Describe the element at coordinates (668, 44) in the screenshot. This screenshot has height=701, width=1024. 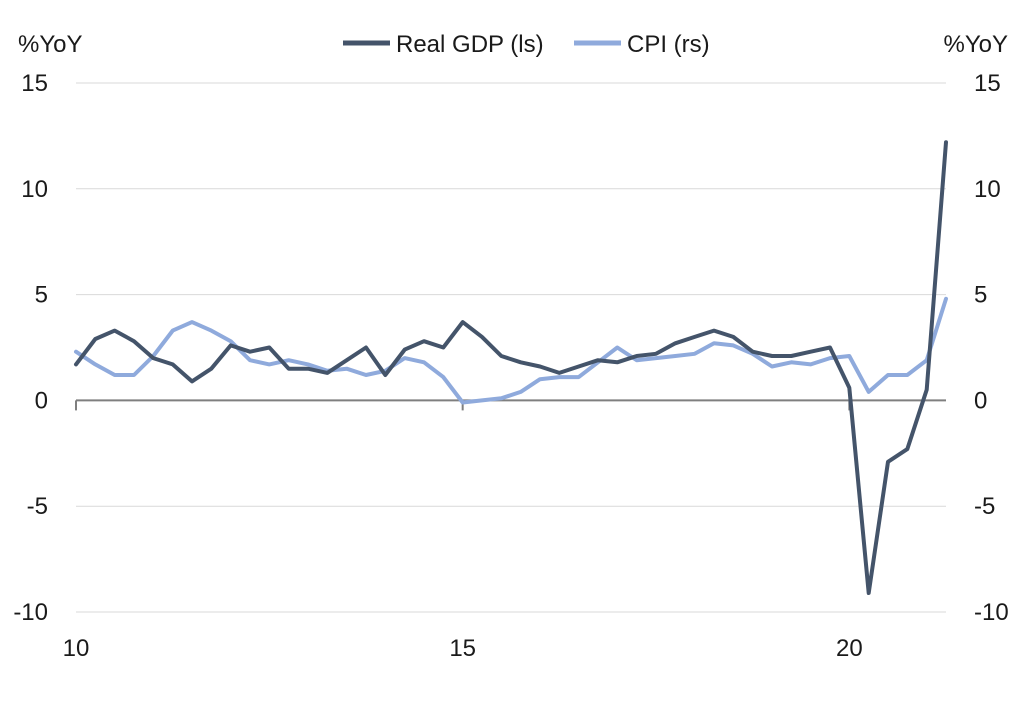
I see `legend-label-cpi: CPI (rs)` at that location.